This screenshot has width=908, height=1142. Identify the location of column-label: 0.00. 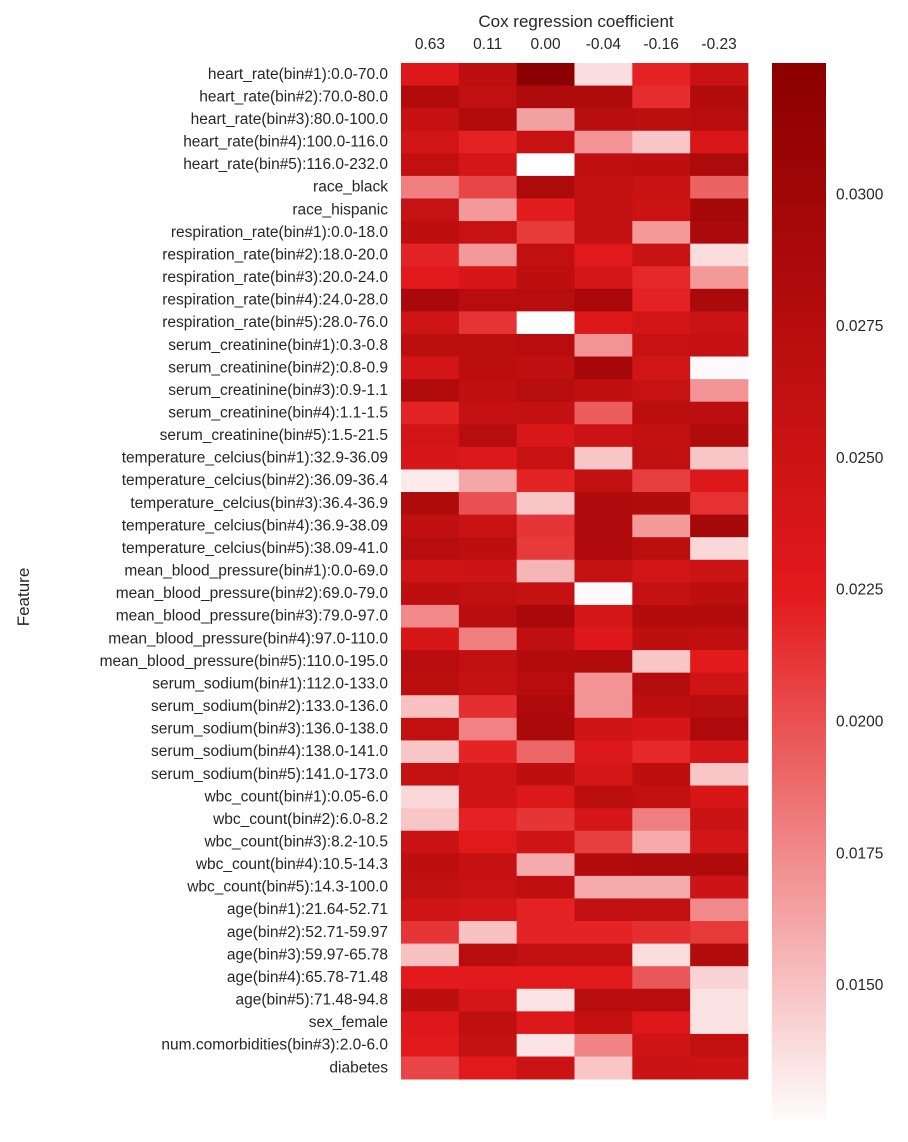
(546, 44).